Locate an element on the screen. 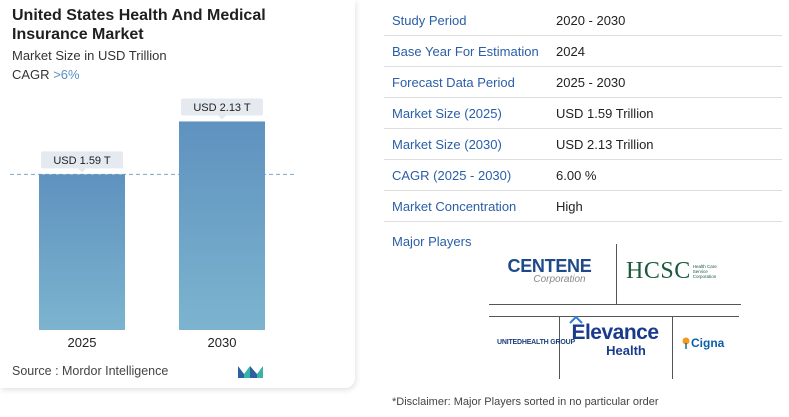 The height and width of the screenshot is (417, 789). hcsc-logo-main: HCSC is located at coordinates (658, 271).